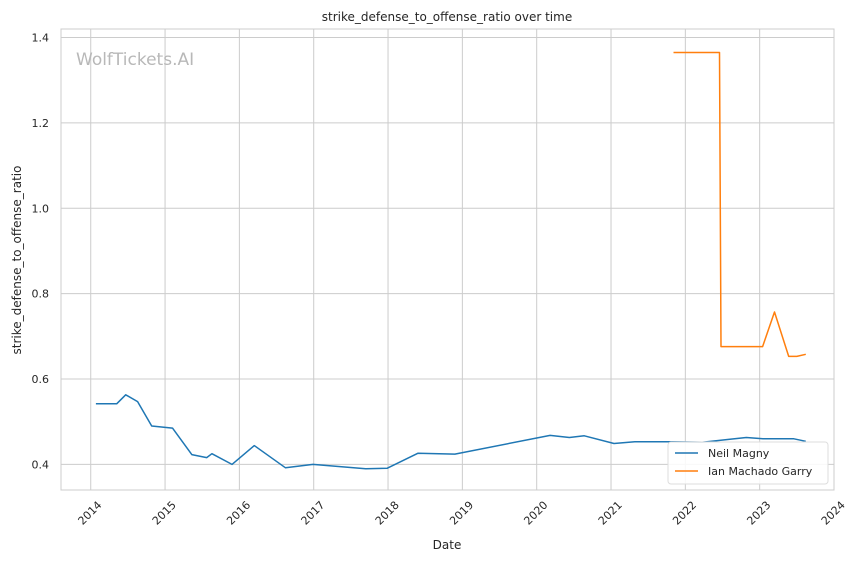  What do you see at coordinates (41, 38) in the screenshot?
I see `y-tick-label: 1.4` at bounding box center [41, 38].